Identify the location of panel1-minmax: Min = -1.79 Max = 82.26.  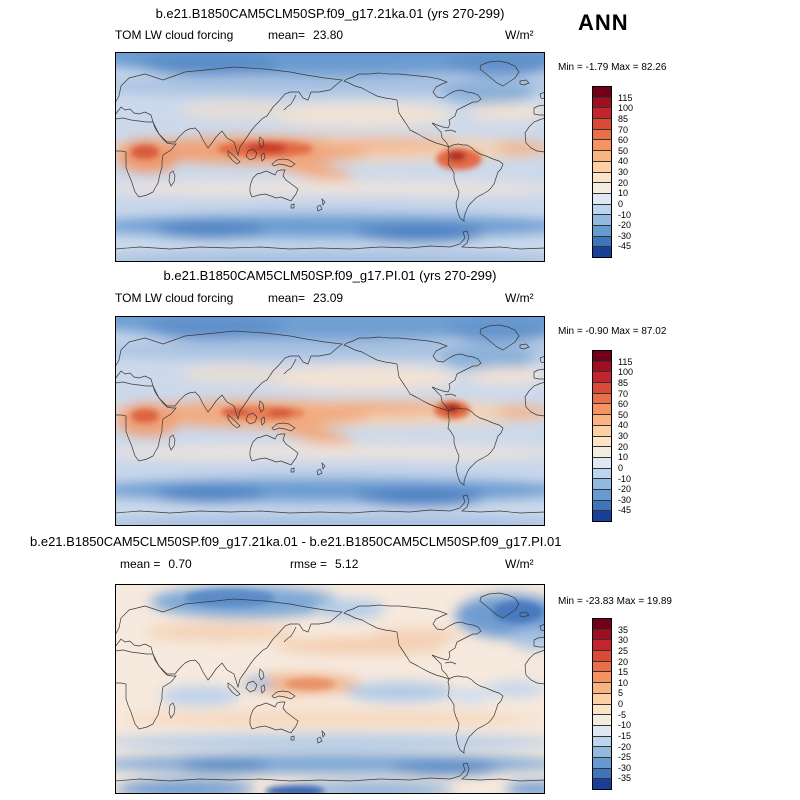
(612, 67).